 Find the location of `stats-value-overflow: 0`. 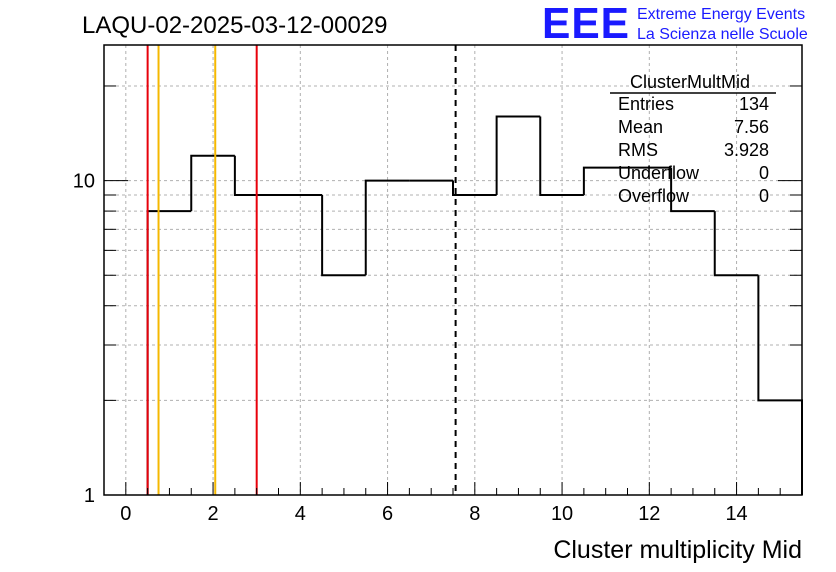

stats-value-overflow: 0 is located at coordinates (764, 196).